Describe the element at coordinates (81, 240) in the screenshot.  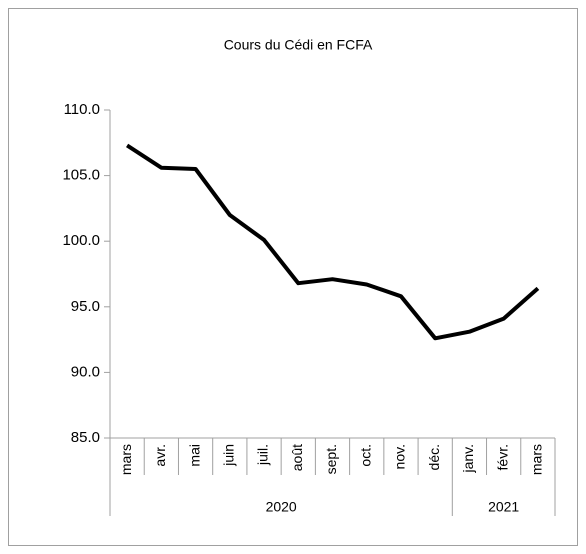
I see `y-tick-label: 100.0` at that location.